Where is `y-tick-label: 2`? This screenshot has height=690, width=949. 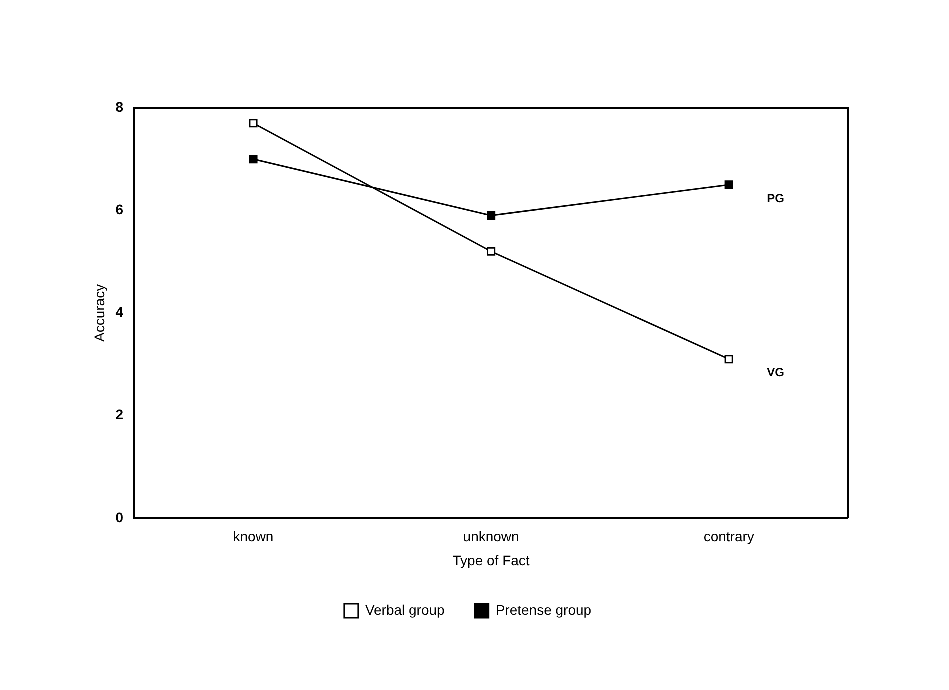
y-tick-label: 2 is located at coordinates (120, 414).